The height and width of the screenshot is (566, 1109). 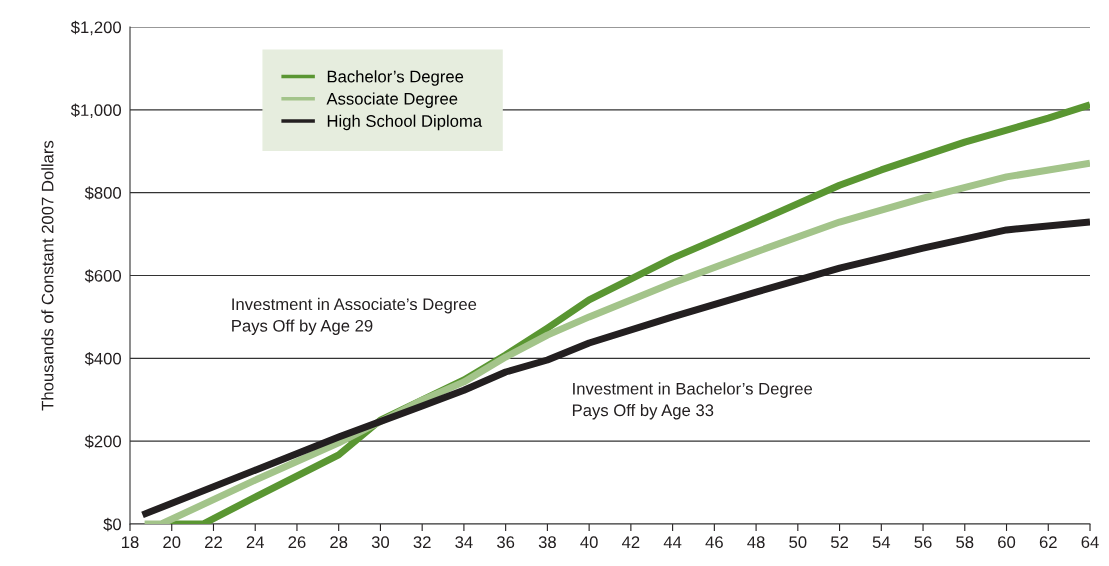 I want to click on x-tick-label: 38, so click(x=547, y=542).